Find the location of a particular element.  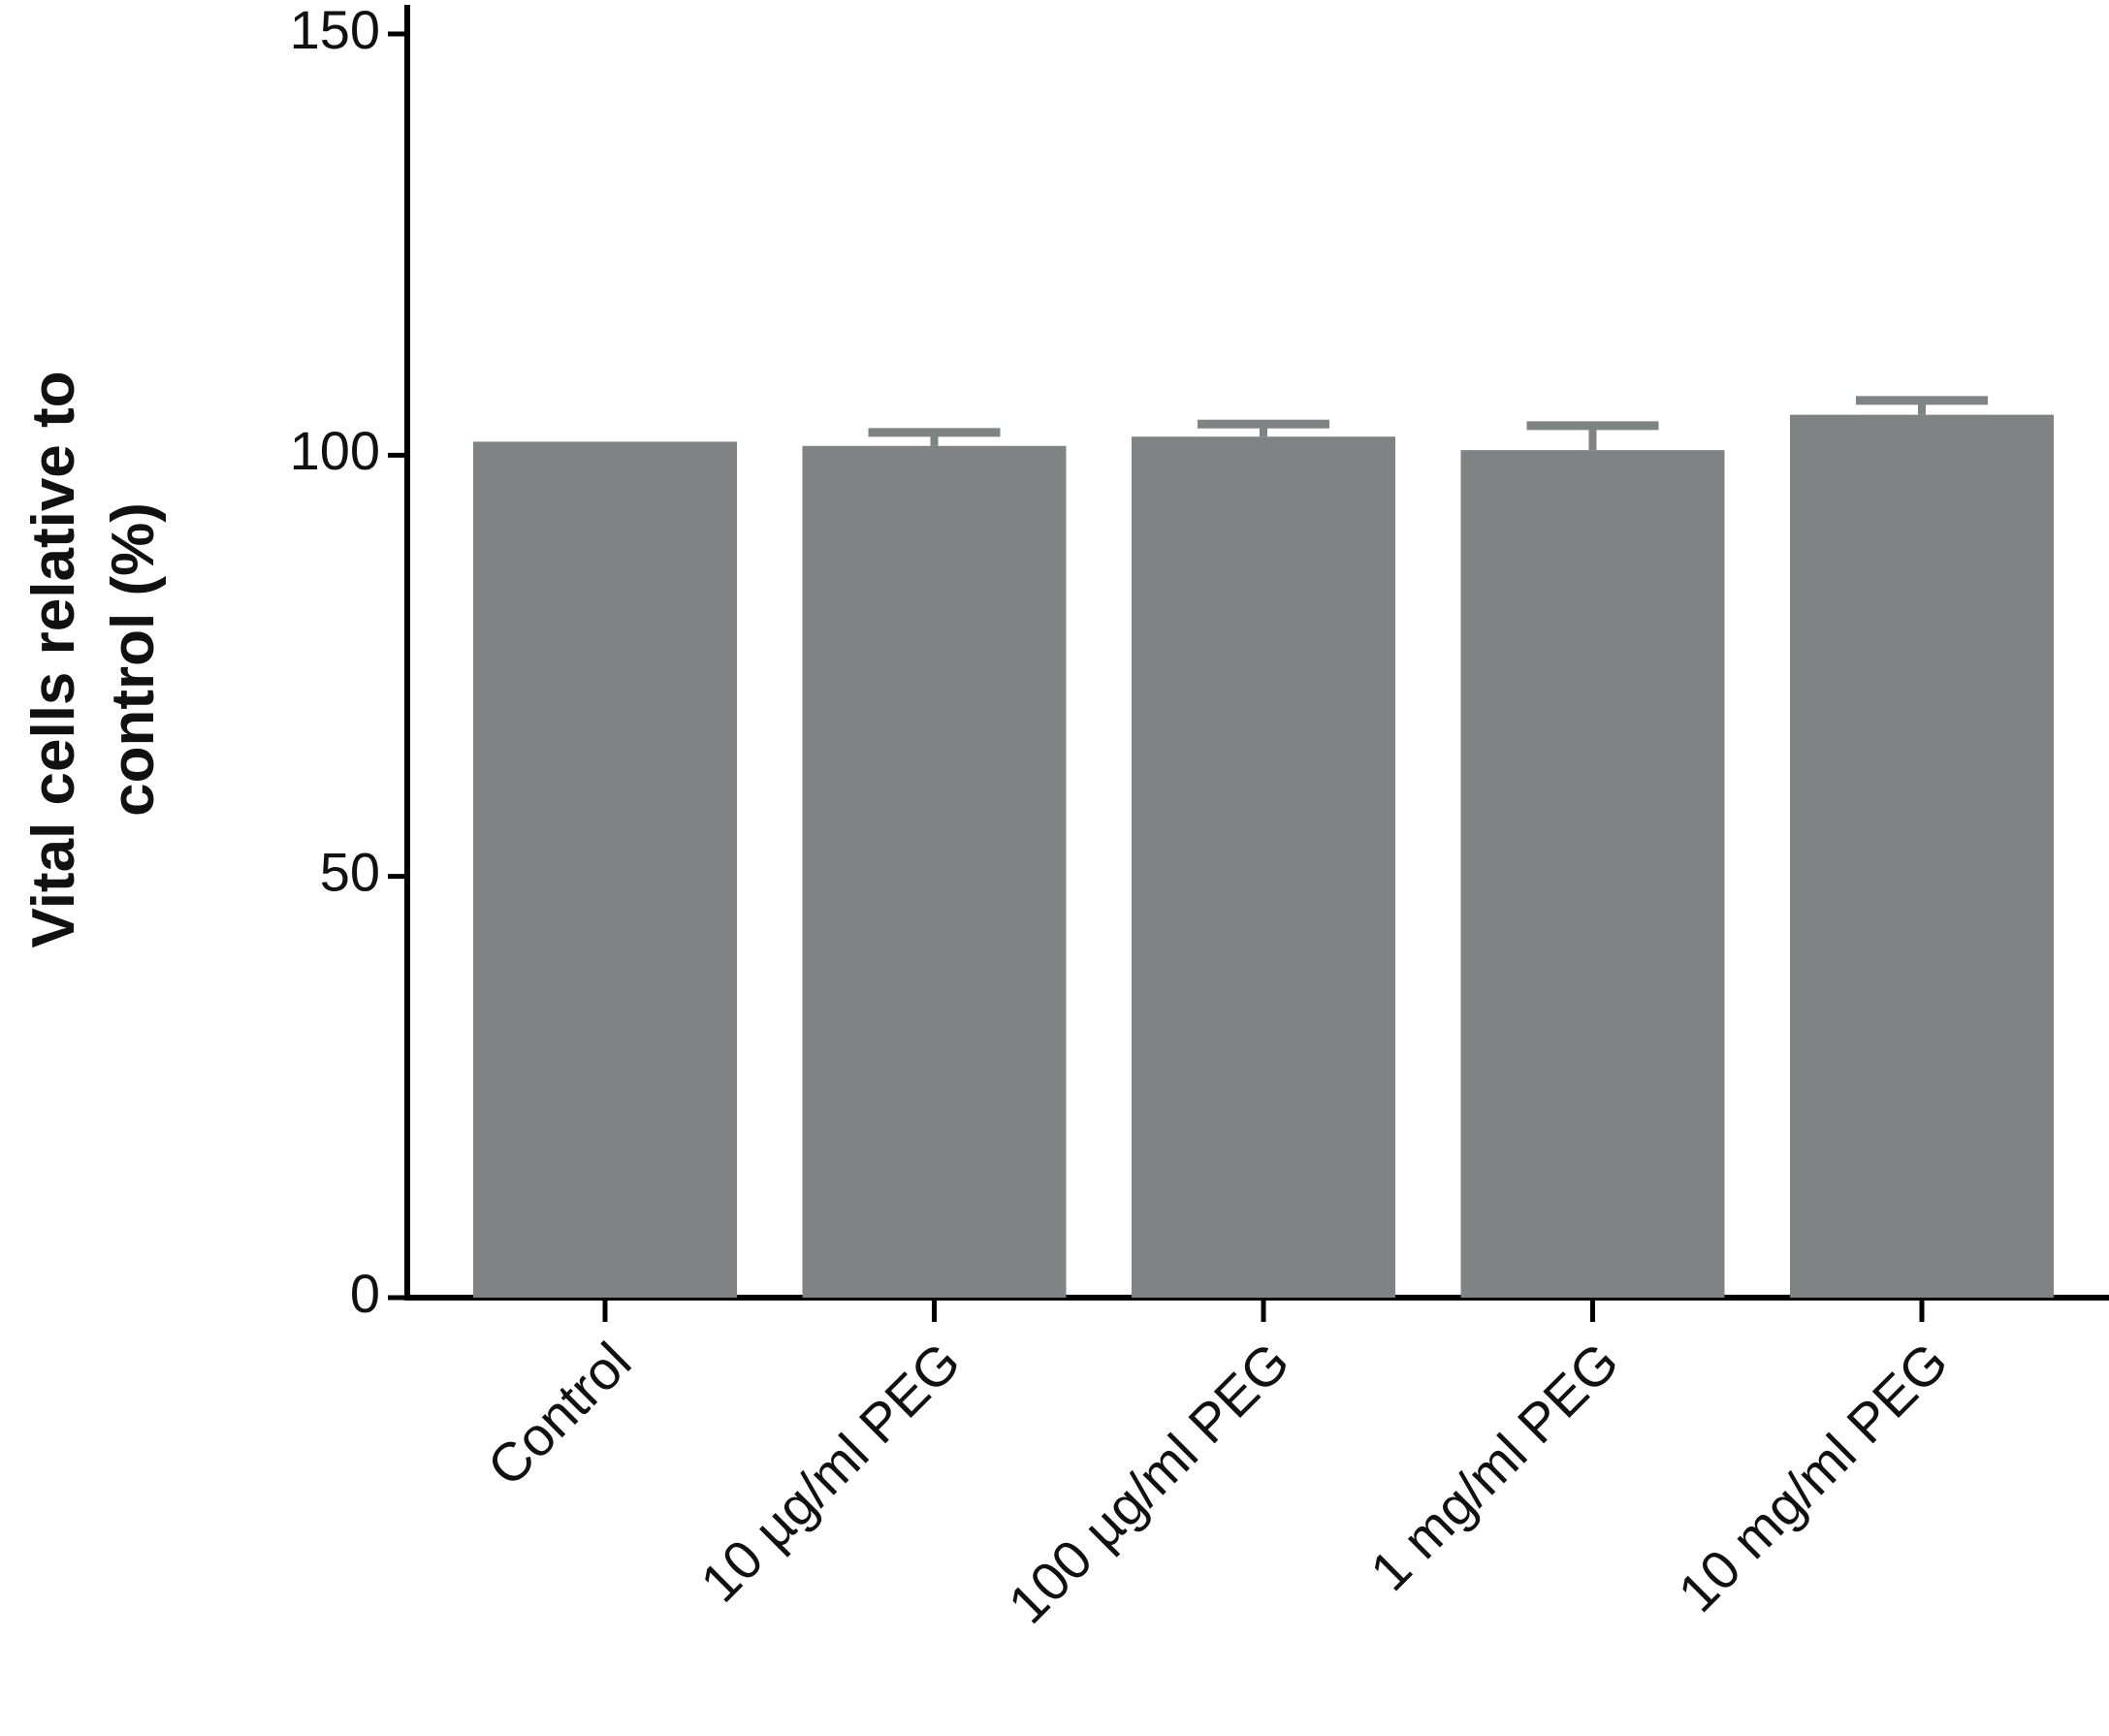

x-tick-label: 10 µg/ml PEG is located at coordinates (830, 1472).